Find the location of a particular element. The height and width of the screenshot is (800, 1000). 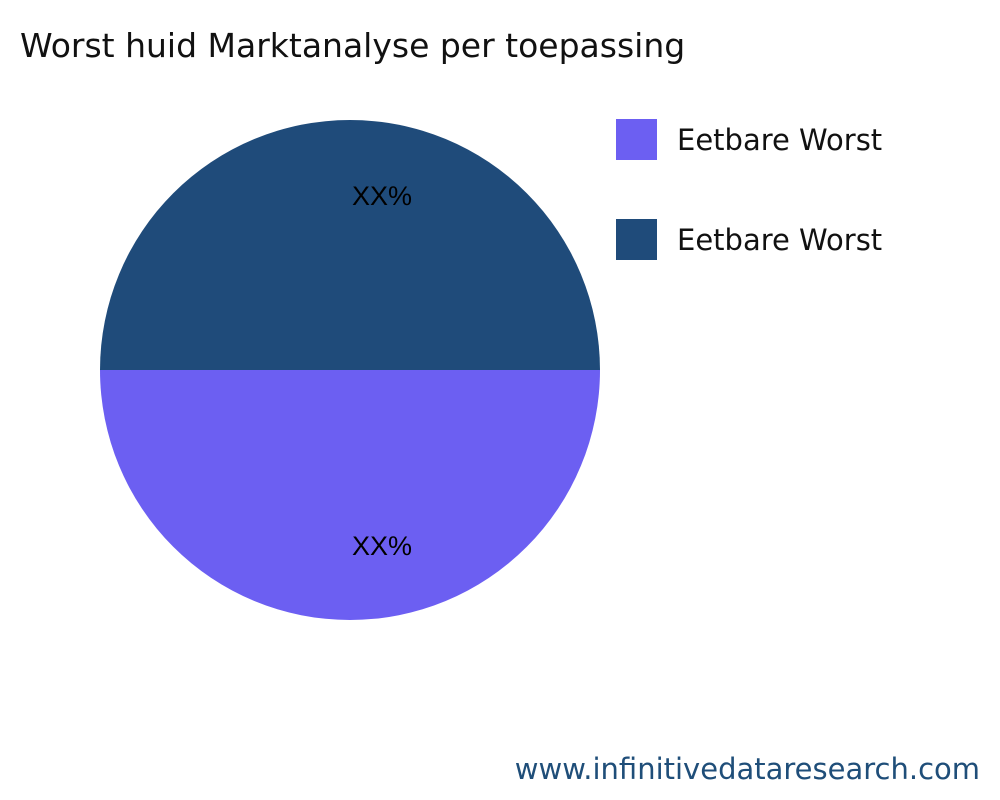

footer-website: www.infinitivedataresearch.com is located at coordinates (747, 769).